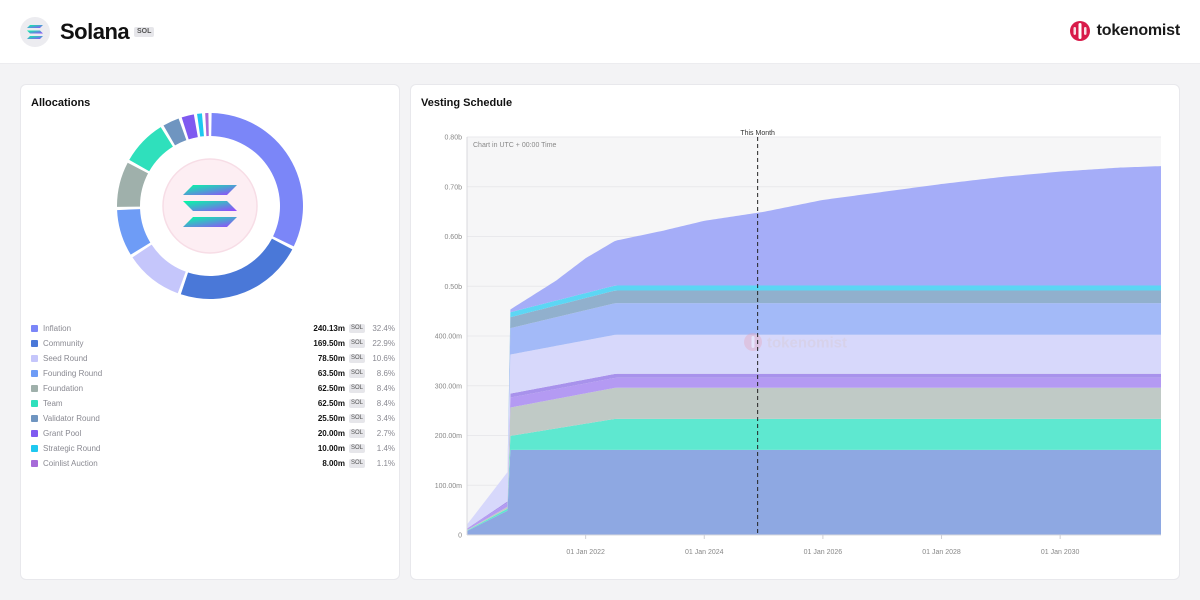 Image resolution: width=1200 pixels, height=600 pixels. I want to click on legend-percent: 32.4%, so click(383, 328).